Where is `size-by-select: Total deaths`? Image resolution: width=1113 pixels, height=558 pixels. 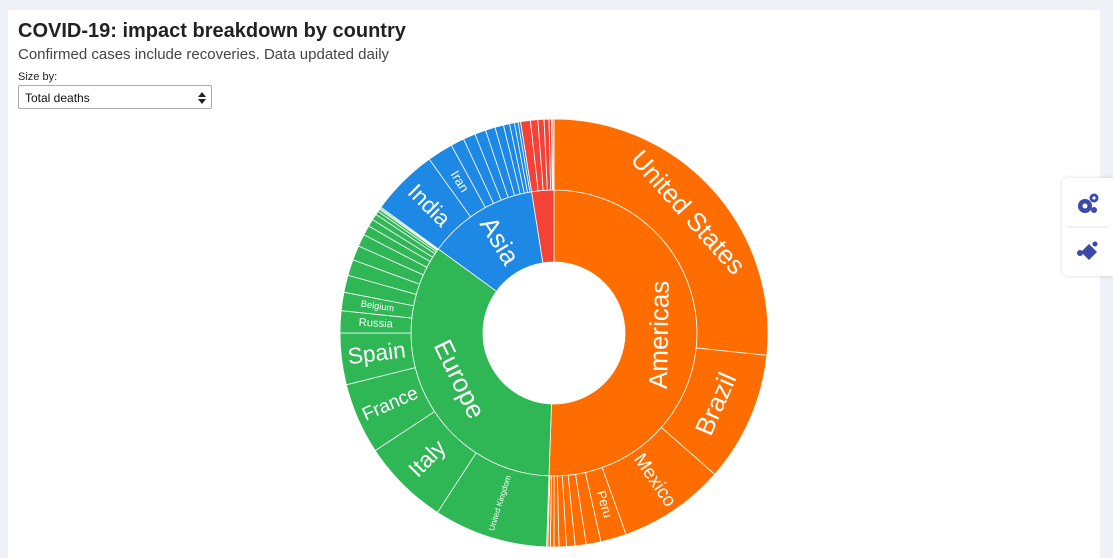
size-by-select: Total deaths is located at coordinates (115, 97).